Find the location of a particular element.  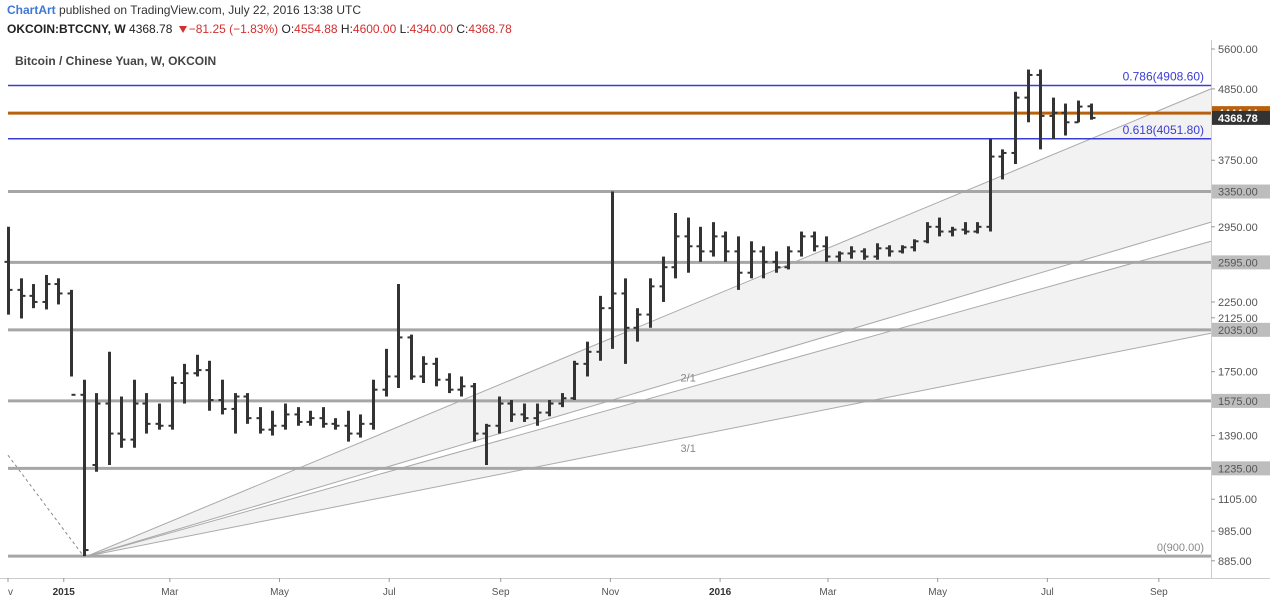

down-arrow-icon is located at coordinates (182, 30).